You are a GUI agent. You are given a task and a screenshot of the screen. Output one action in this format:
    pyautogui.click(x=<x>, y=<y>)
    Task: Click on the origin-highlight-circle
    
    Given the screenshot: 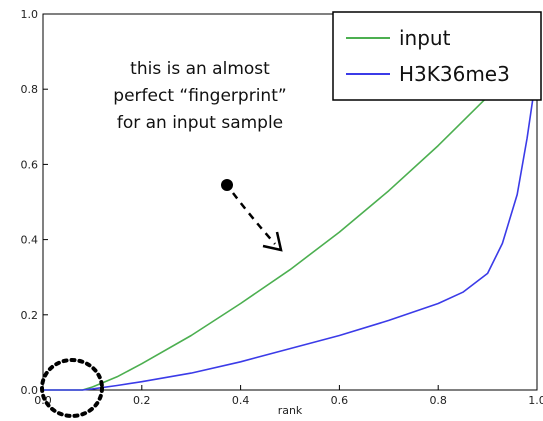 What is the action you would take?
    pyautogui.click(x=72, y=388)
    